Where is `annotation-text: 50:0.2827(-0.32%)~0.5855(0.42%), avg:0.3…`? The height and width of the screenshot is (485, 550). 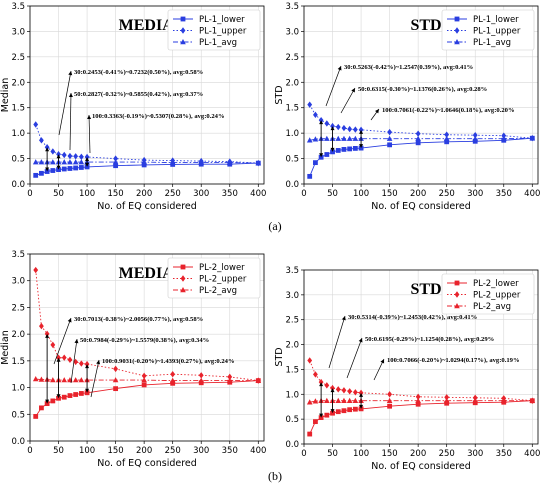
annotation-text: 50:0.2827(-0.32%)~0.5855(0.42%), avg:0.3… is located at coordinates (138, 94).